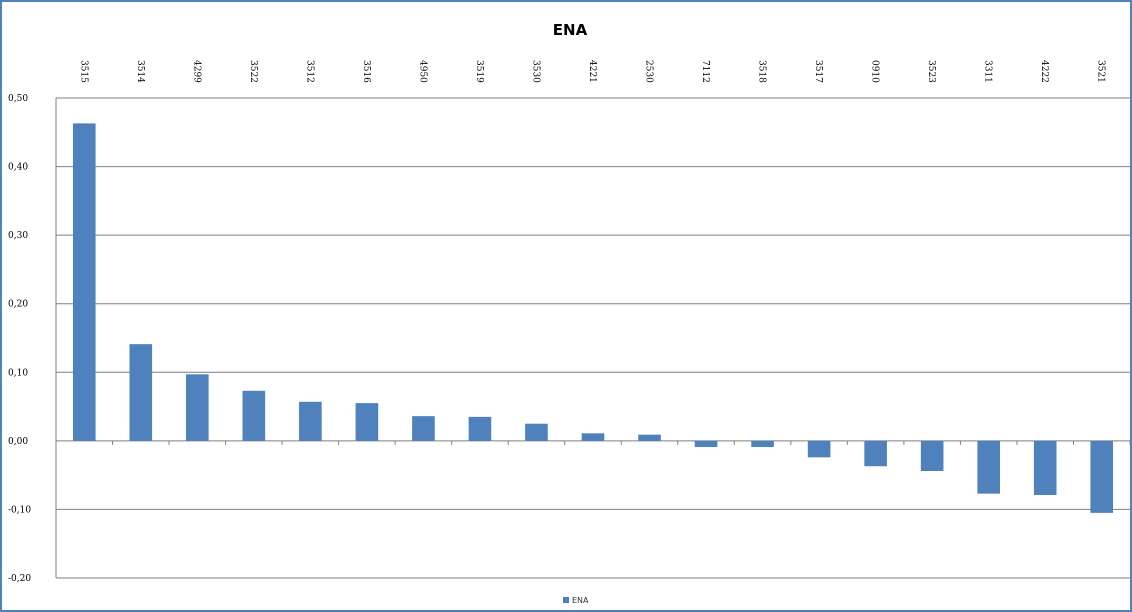 Image resolution: width=1132 pixels, height=612 pixels. Describe the element at coordinates (140, 71) in the screenshot. I see `x-tick-label: 3514` at that location.